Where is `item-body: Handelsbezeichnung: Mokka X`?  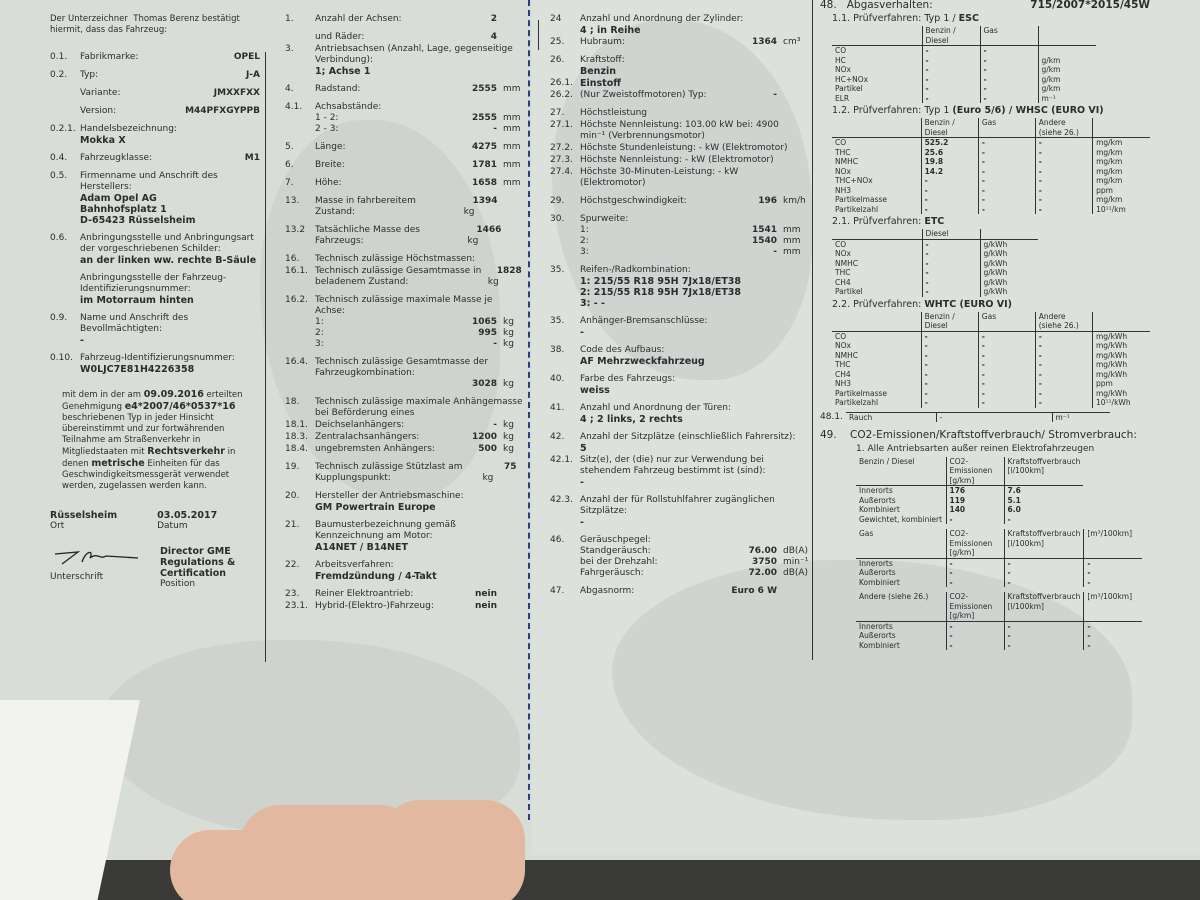 item-body: Handelsbezeichnung: Mokka X is located at coordinates (170, 135).